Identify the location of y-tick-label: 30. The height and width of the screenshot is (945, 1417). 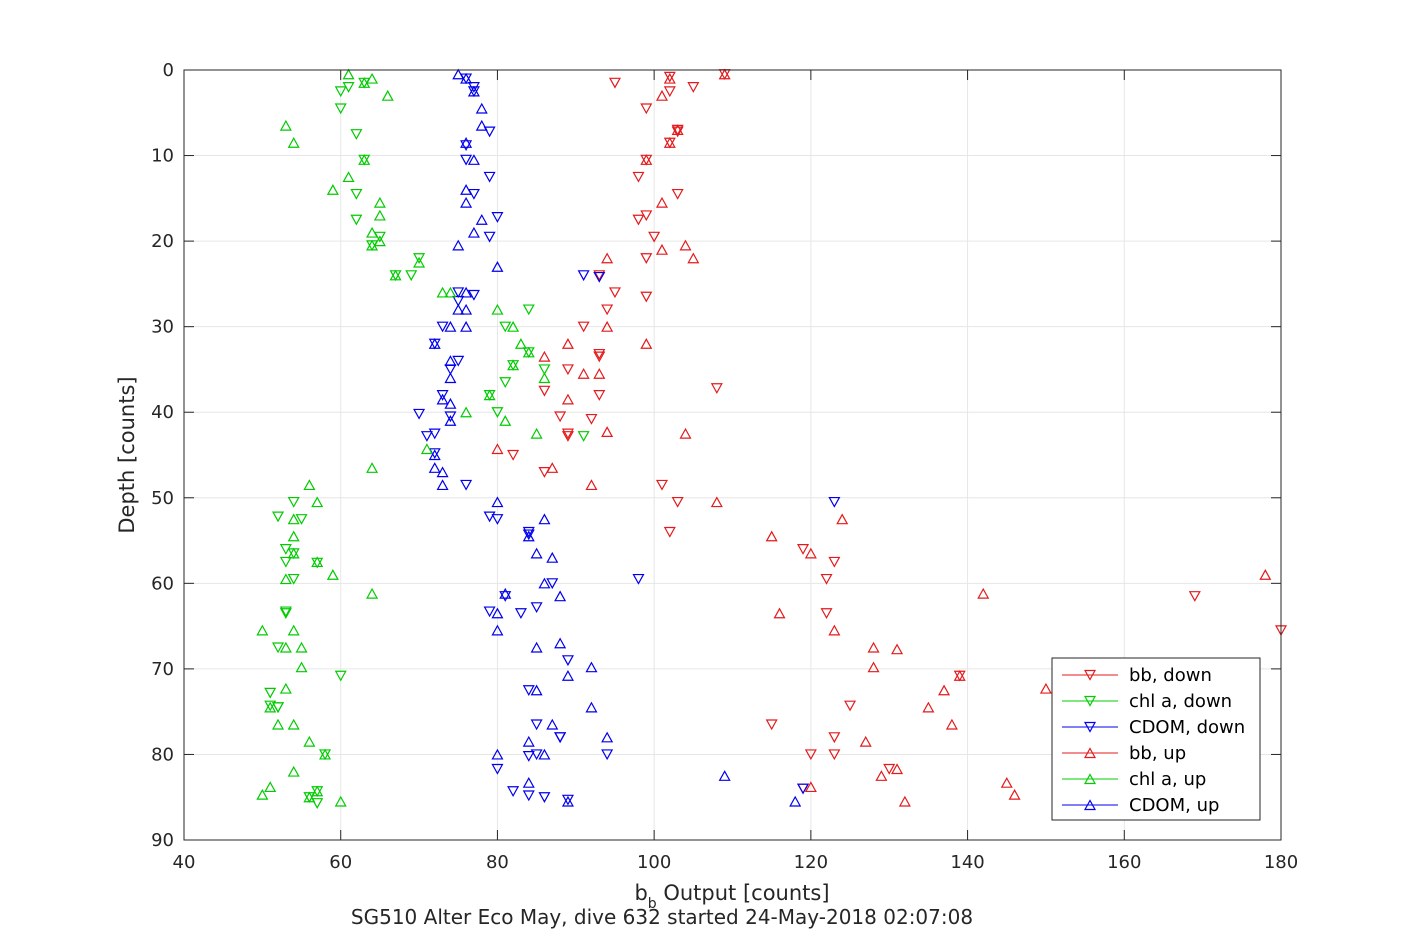
(162, 327).